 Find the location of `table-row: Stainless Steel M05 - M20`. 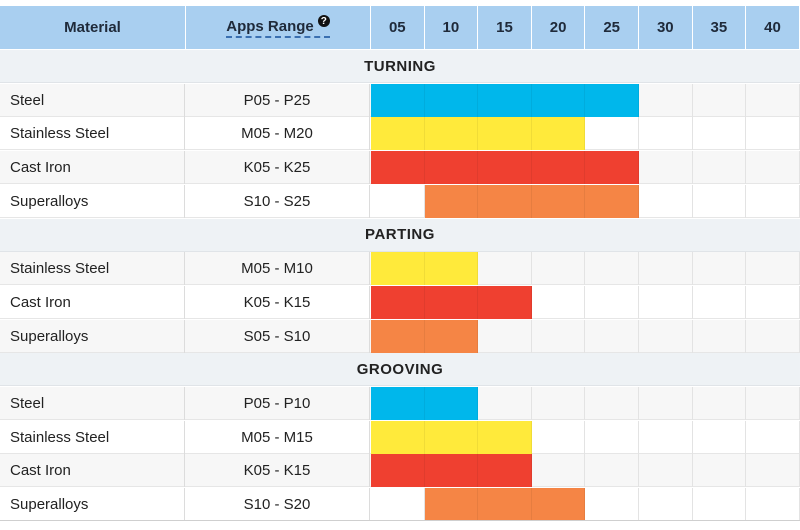

table-row: Stainless Steel M05 - M20 is located at coordinates (400, 134).